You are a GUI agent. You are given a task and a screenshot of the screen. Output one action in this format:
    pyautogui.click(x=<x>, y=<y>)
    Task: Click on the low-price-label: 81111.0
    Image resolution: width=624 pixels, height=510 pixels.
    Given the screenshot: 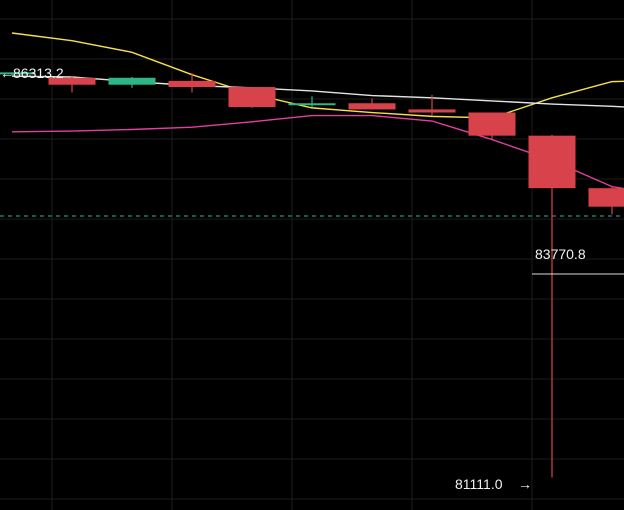 What is the action you would take?
    pyautogui.click(x=479, y=484)
    